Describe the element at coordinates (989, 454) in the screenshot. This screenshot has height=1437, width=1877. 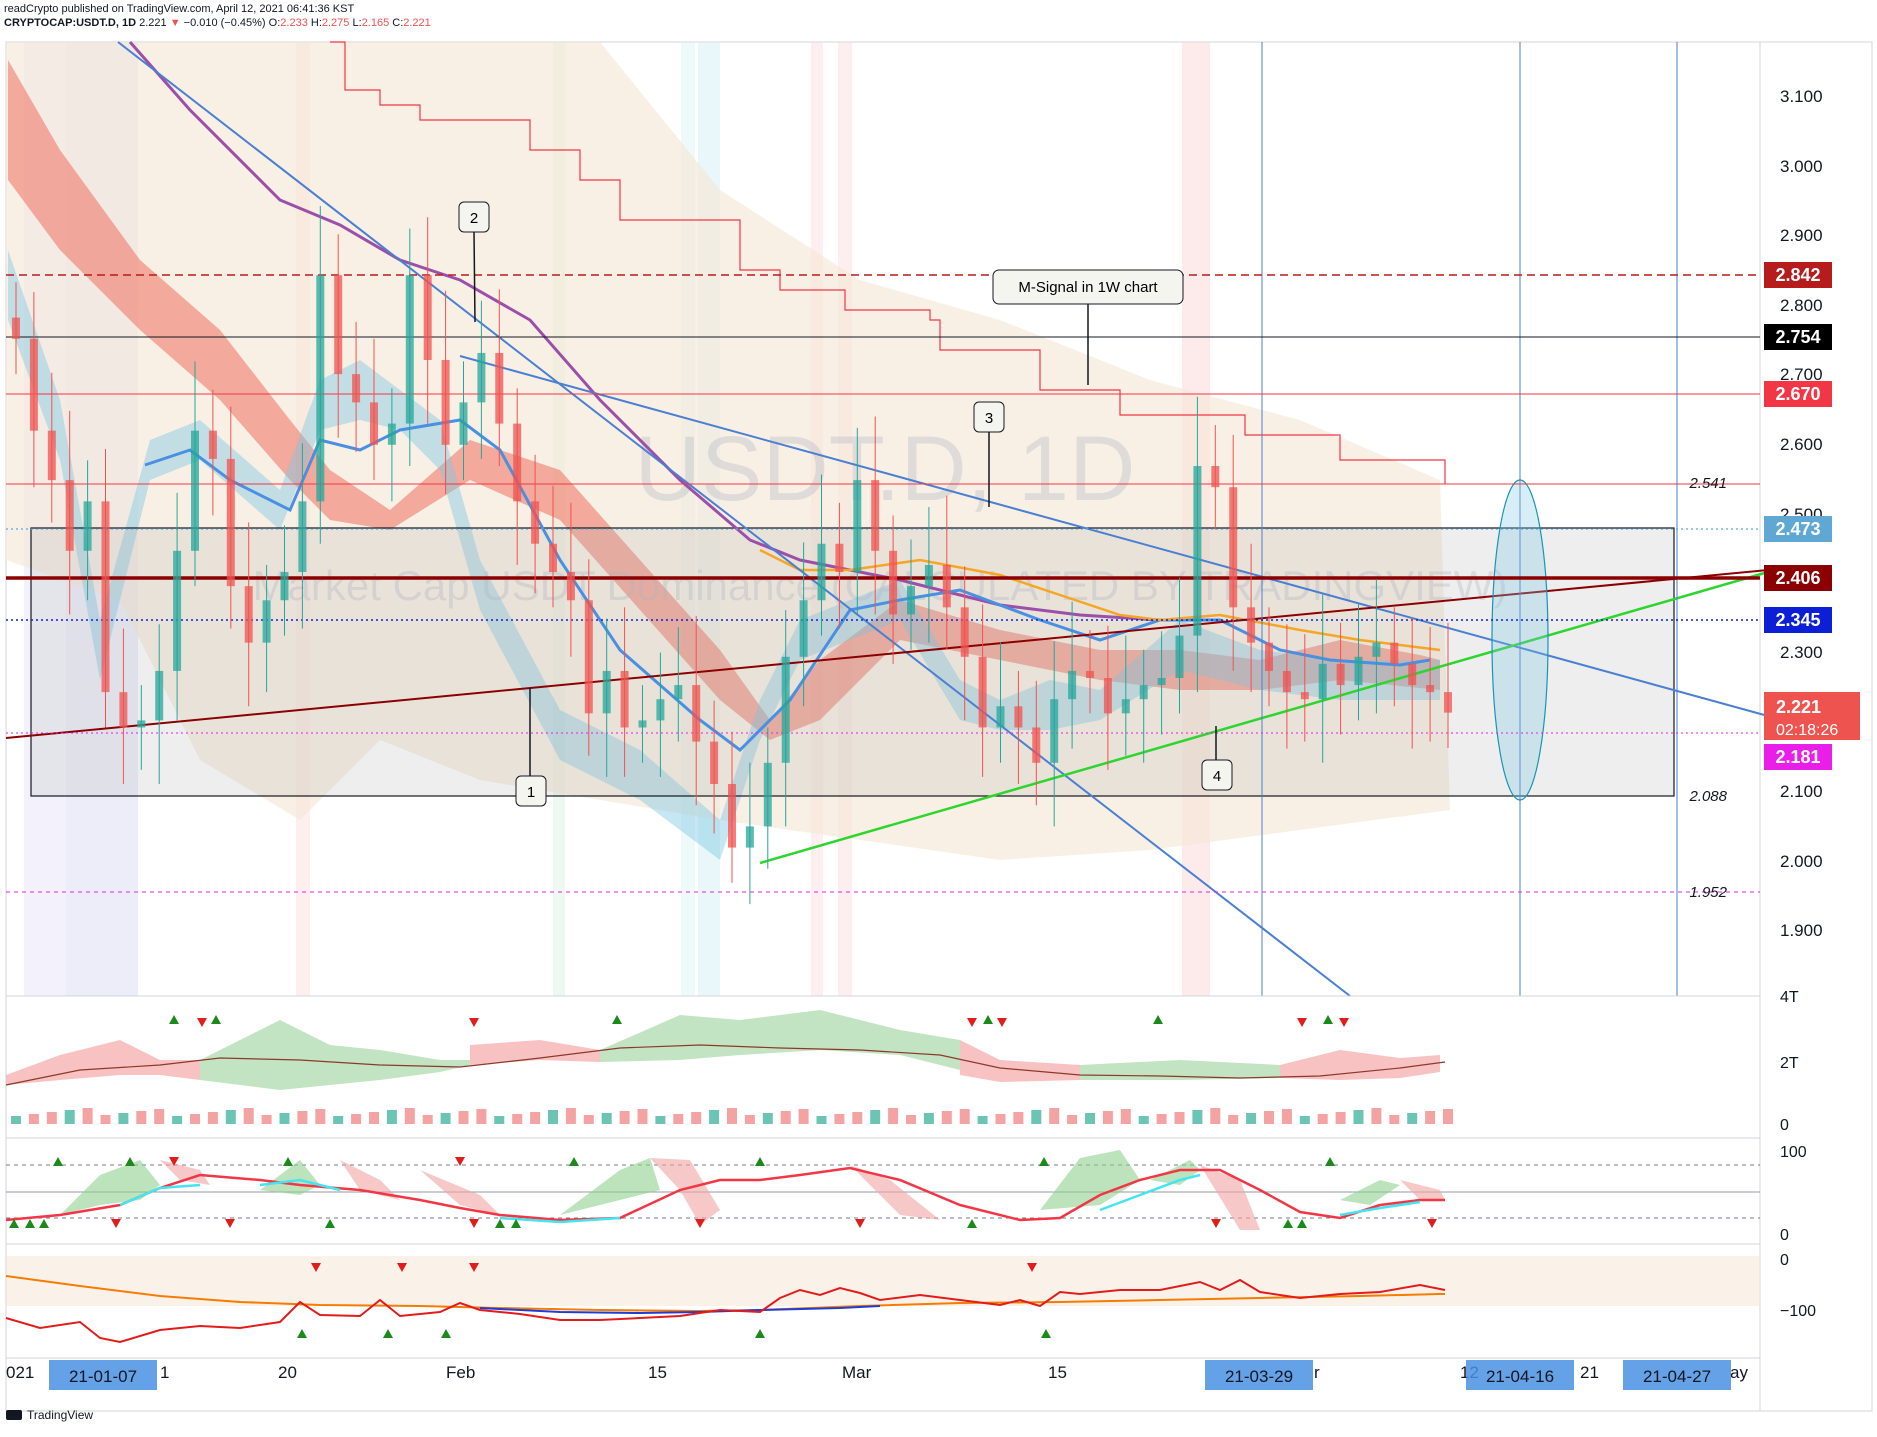
I see `callout-3: 3` at that location.